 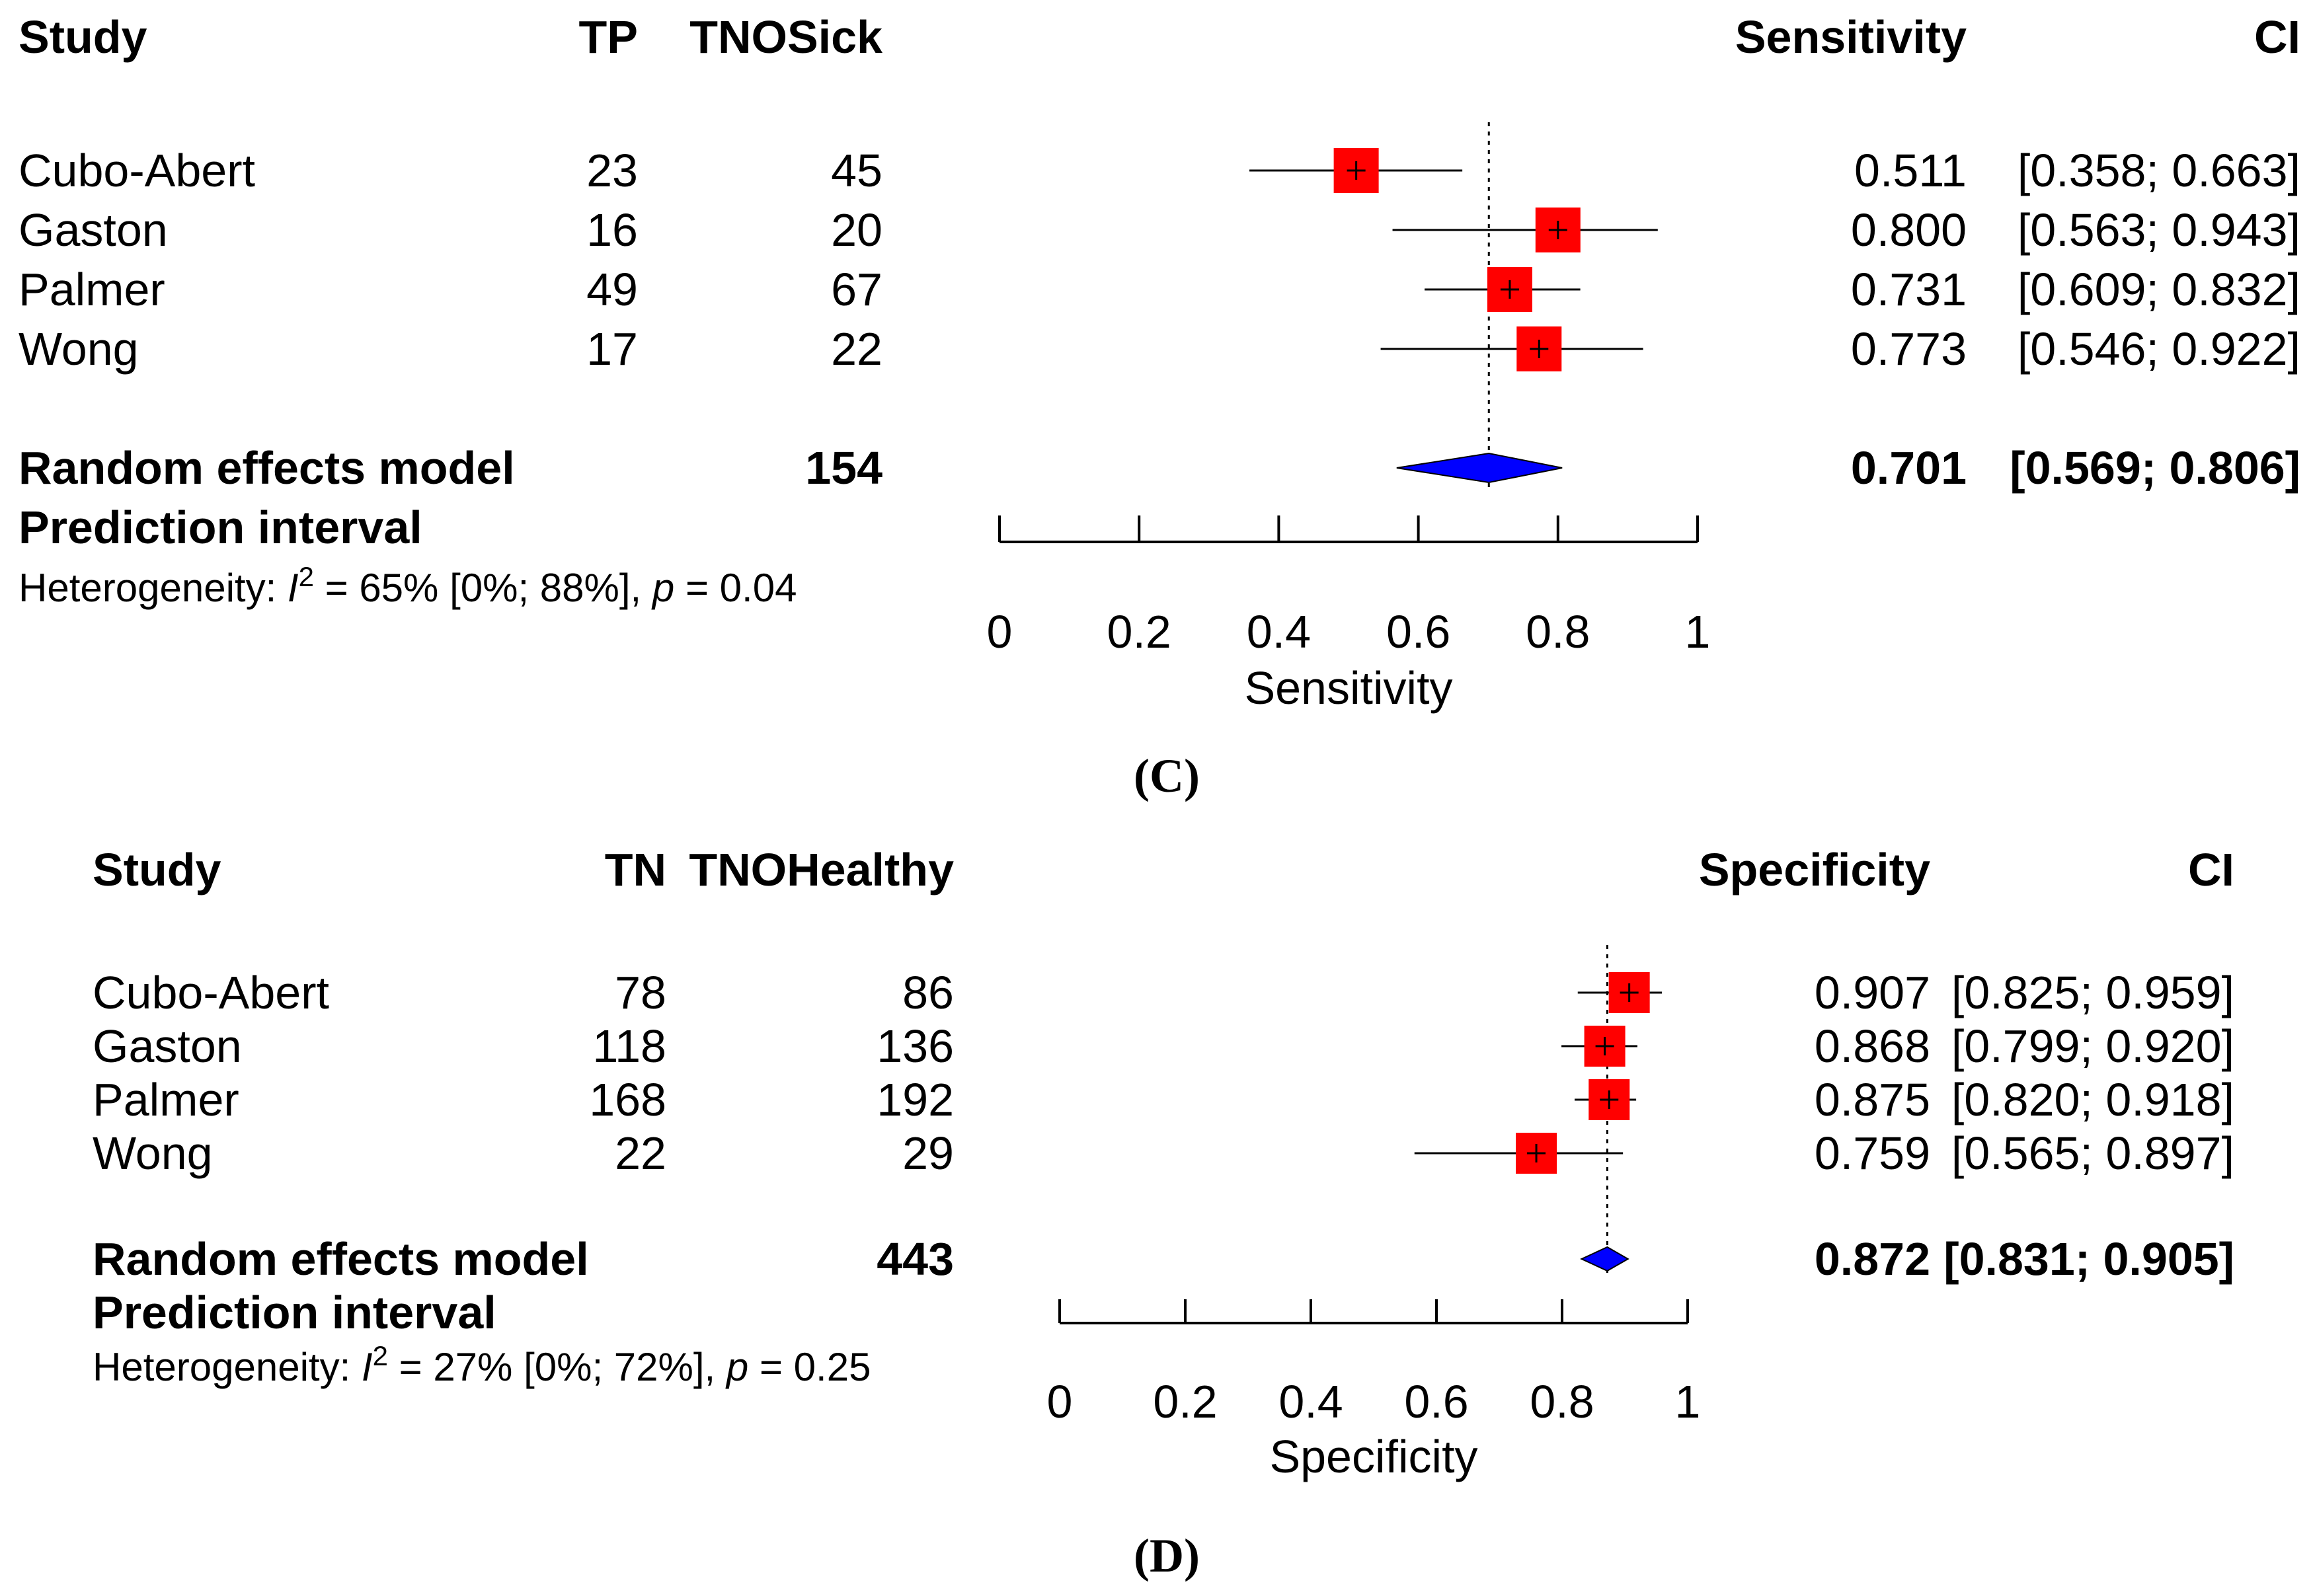 I want to click on study-ci: [0.565; 0.897], so click(x=2092, y=1153).